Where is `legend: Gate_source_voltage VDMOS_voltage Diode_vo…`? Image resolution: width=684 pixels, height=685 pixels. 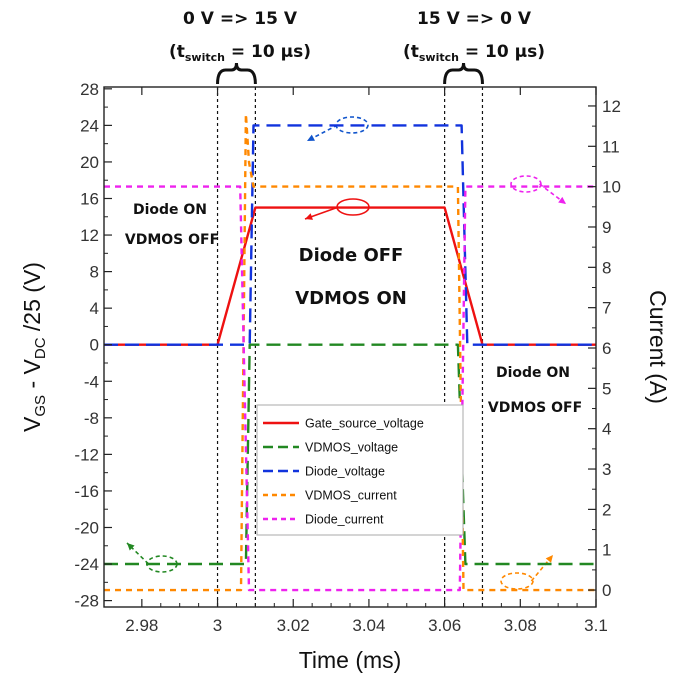
legend: Gate_source_voltage VDMOS_voltage Diode_vo… is located at coordinates (360, 470).